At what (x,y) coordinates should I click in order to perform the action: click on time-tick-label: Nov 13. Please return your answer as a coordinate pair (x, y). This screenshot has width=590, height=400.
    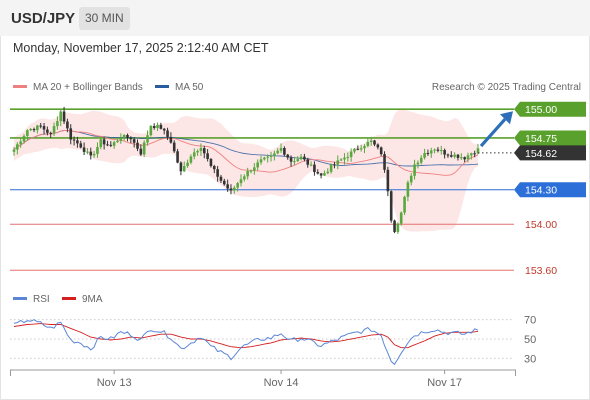
    Looking at the image, I should click on (114, 383).